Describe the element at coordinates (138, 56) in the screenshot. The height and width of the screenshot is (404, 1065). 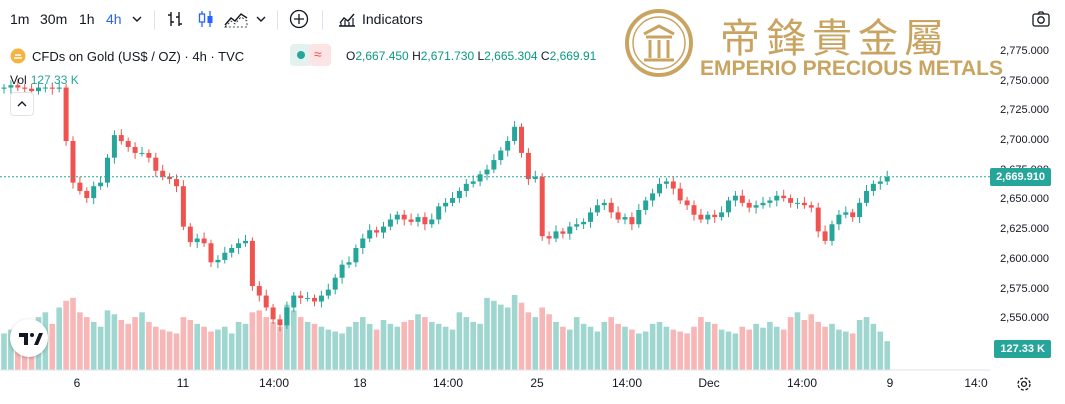
I see `symbol-title: CFDs on Gold (US$ / OZ) · 4h · TVC` at that location.